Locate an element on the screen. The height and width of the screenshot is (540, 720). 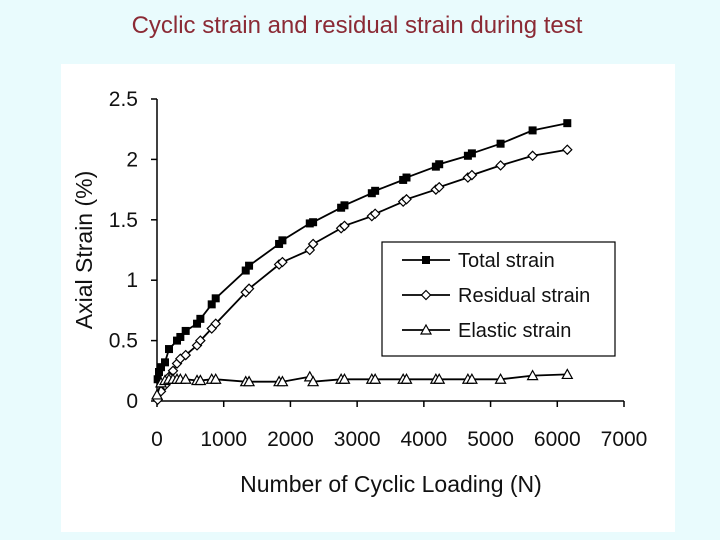
y-tick-label: 1.5 is located at coordinates (123, 220).